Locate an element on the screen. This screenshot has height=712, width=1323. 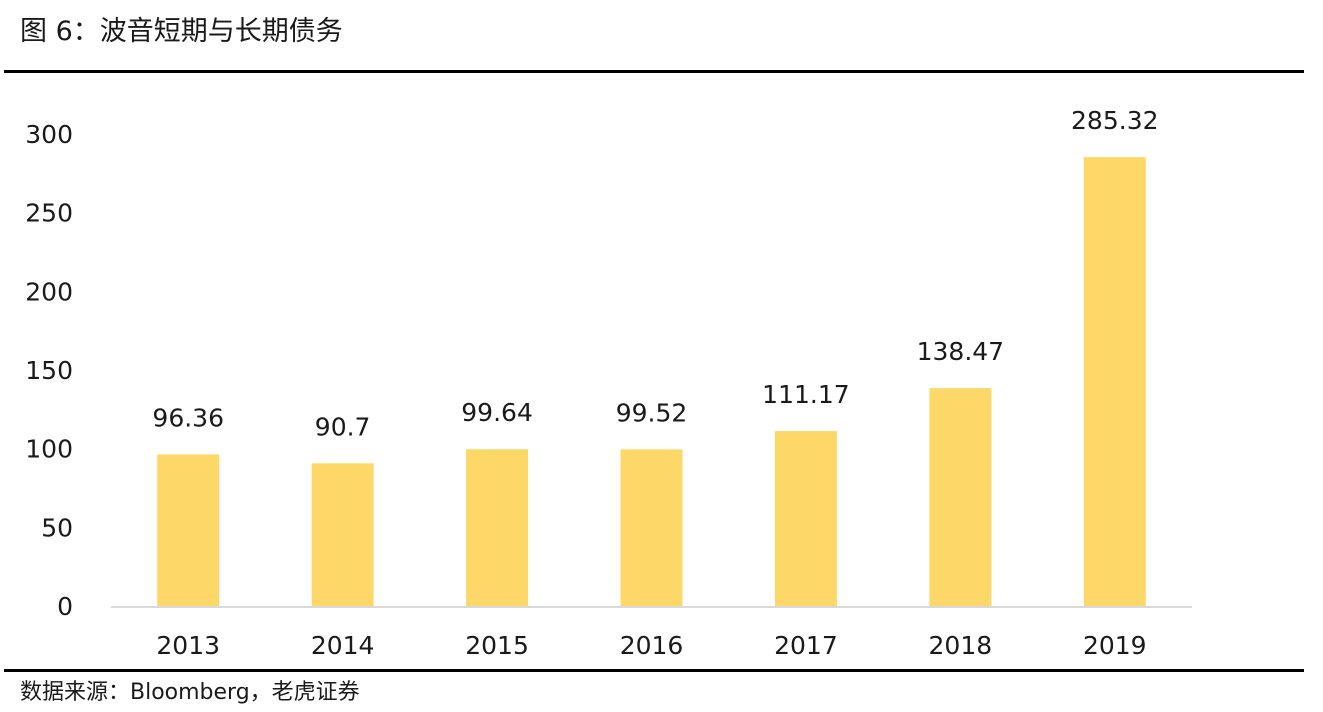
y-tick-label: 0 is located at coordinates (65, 606).